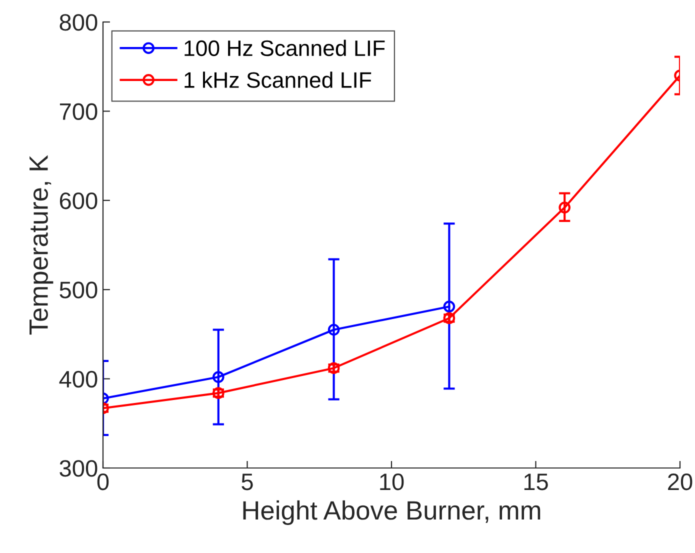 The height and width of the screenshot is (553, 695). I want to click on y-tick-label: 600, so click(79, 201).